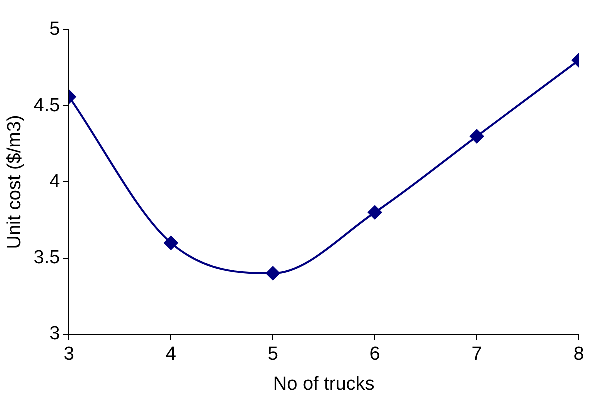  What do you see at coordinates (171, 355) in the screenshot?
I see `x-tick-label: 4` at bounding box center [171, 355].